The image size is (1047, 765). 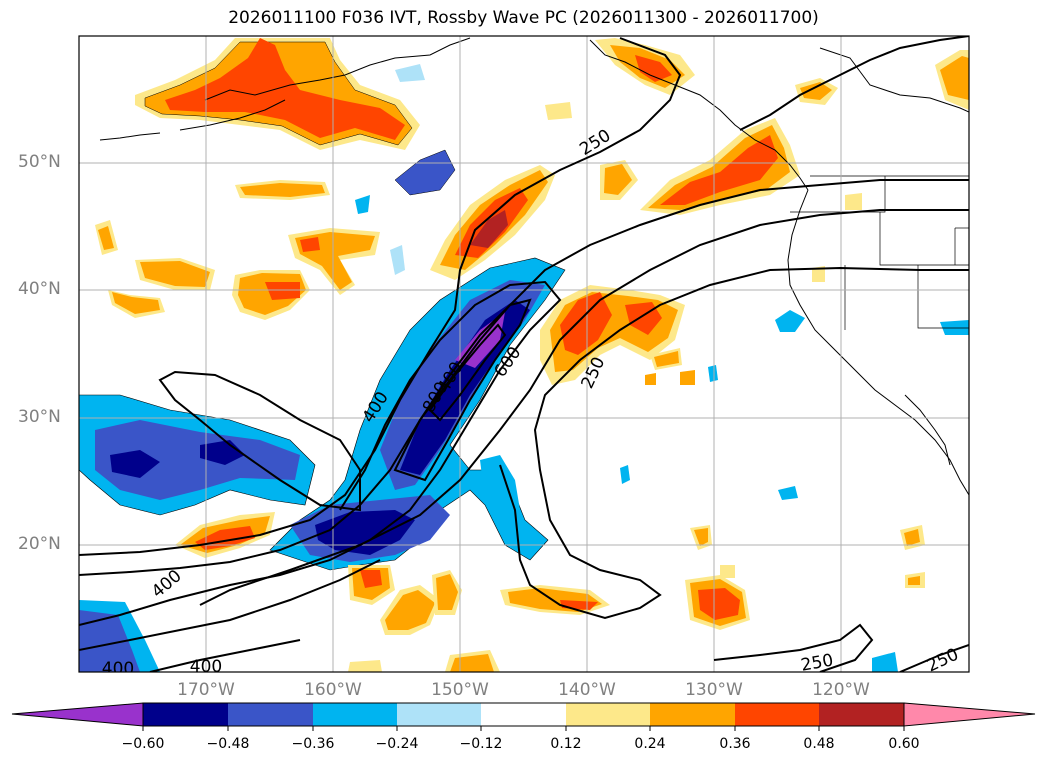 What do you see at coordinates (879, 252) in the screenshot?
I see `state-borders` at bounding box center [879, 252].